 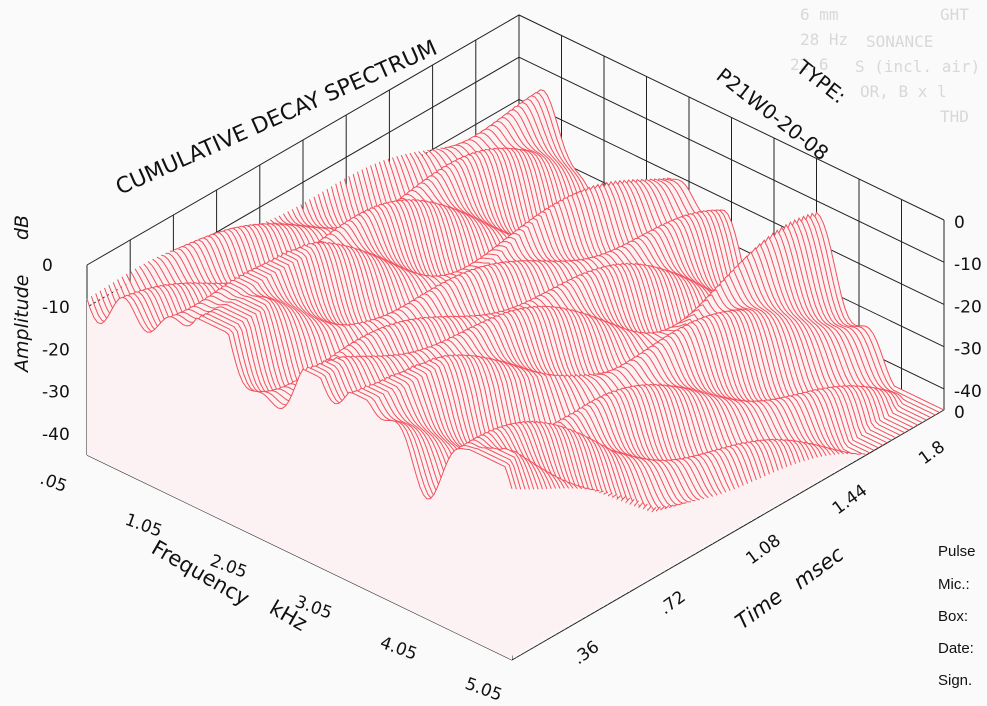 I want to click on decay-trace, so click(x=299, y=398).